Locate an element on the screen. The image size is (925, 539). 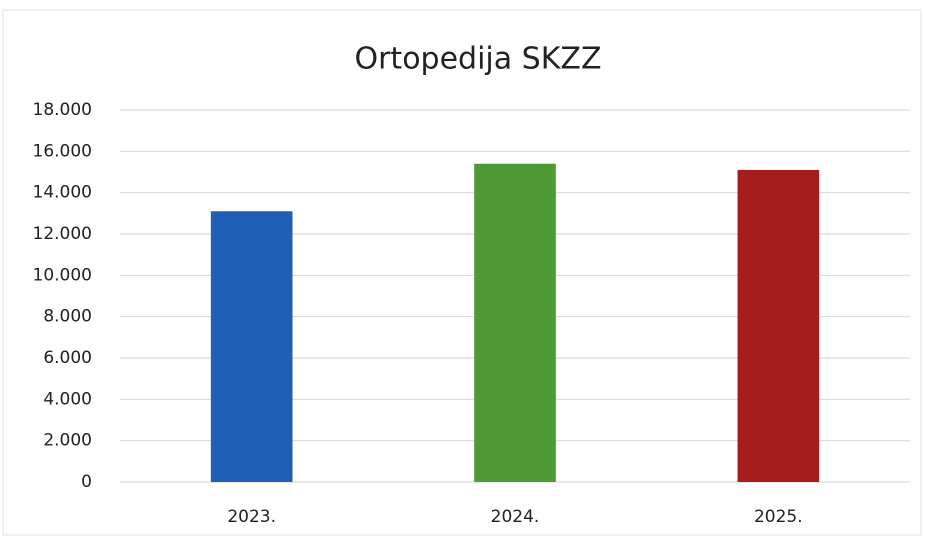
y-tick-label: 4.000 is located at coordinates (67, 399).